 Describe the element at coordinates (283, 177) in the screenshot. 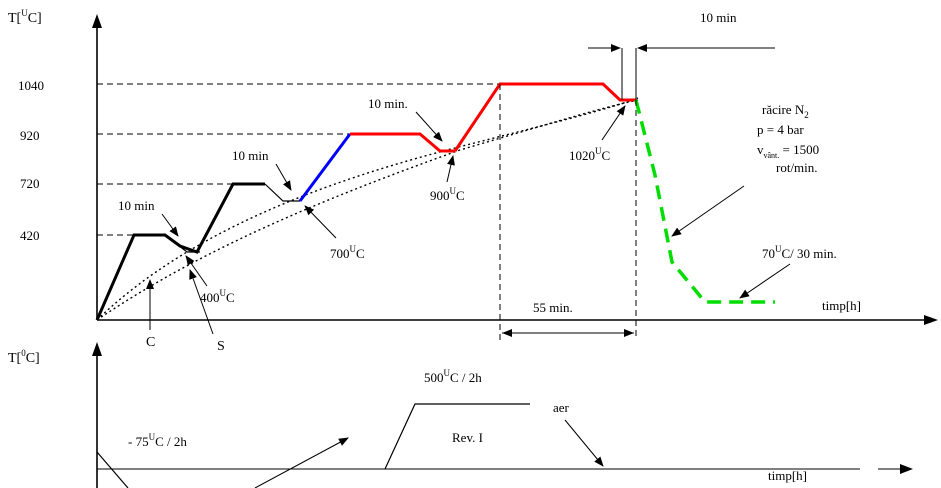

I see `leader-10min-stage2` at that location.